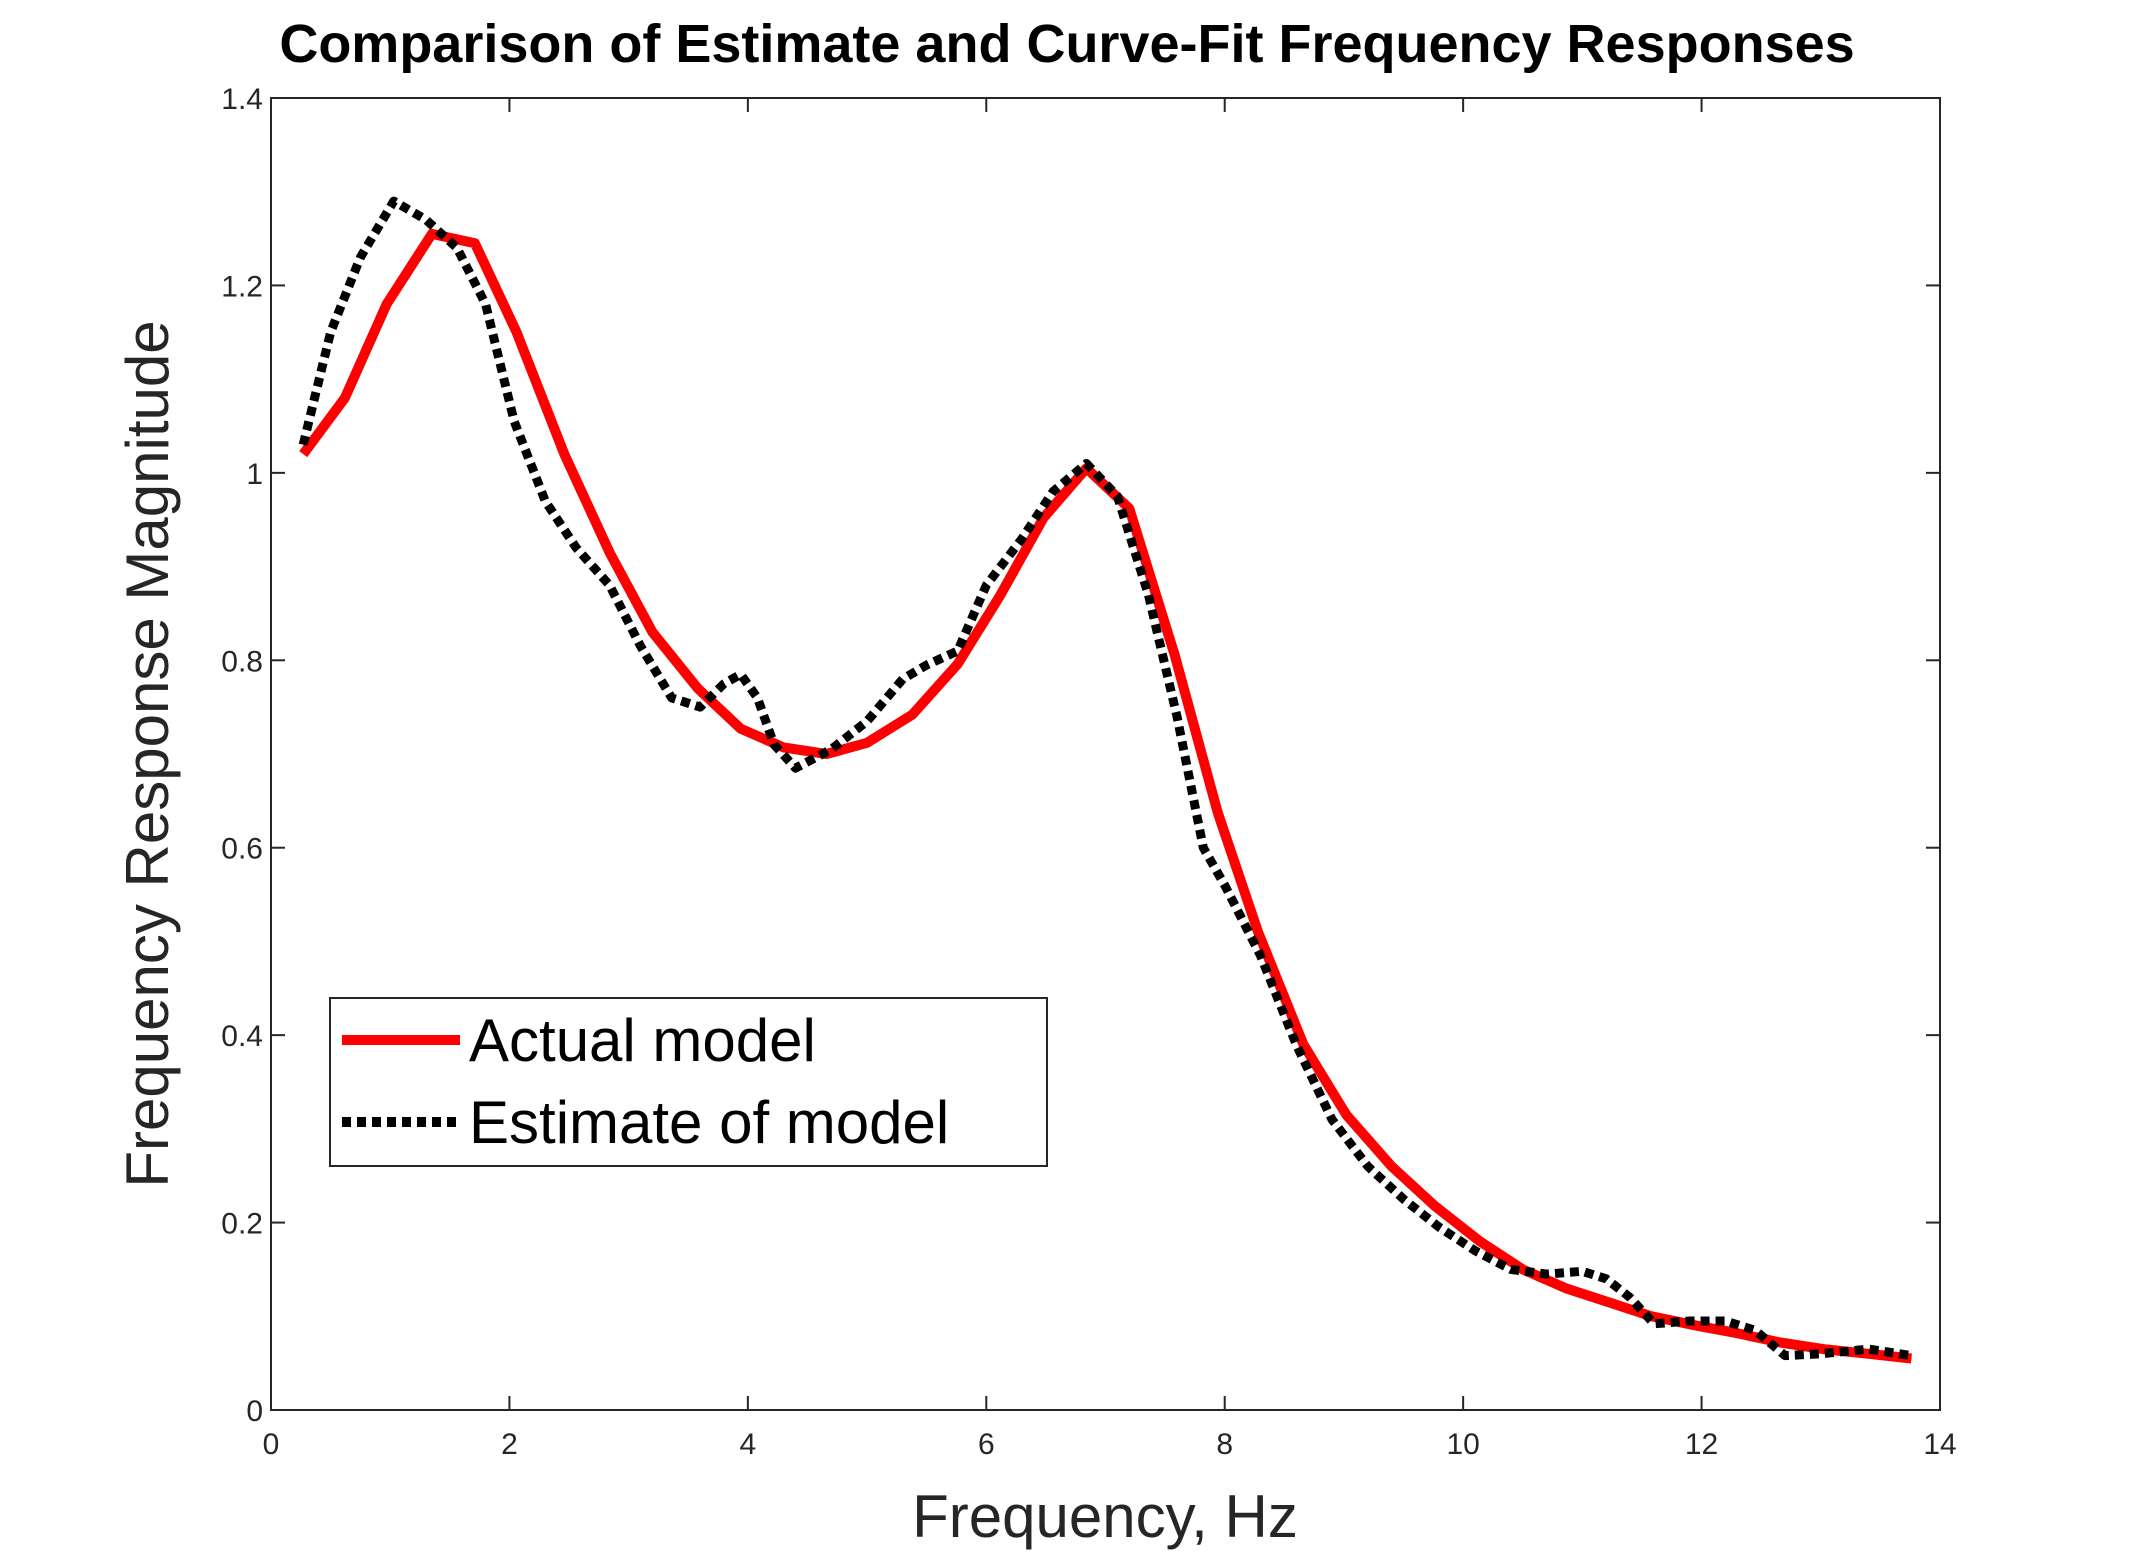 The image size is (2135, 1566). Describe the element at coordinates (1105, 1516) in the screenshot. I see `x-axis-label: Frequency, Hz` at that location.